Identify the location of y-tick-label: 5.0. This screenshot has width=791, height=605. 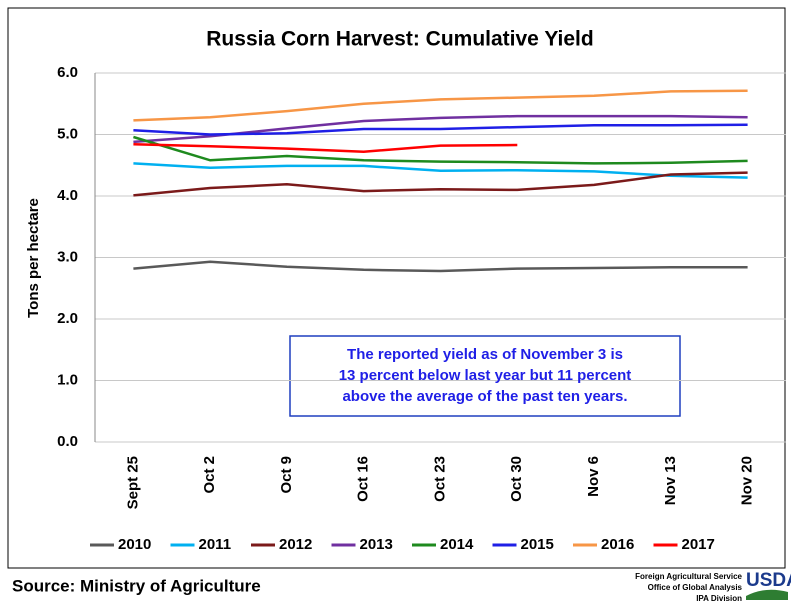
(67, 133).